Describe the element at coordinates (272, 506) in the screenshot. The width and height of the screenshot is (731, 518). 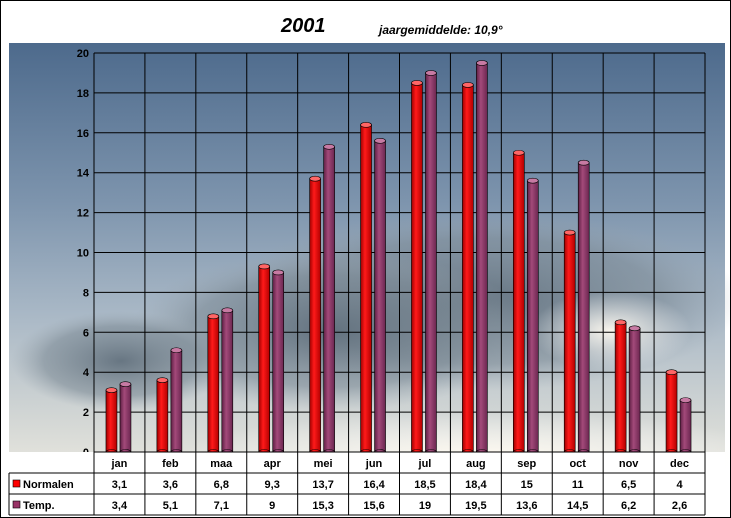
I see `data-label: 9` at that location.